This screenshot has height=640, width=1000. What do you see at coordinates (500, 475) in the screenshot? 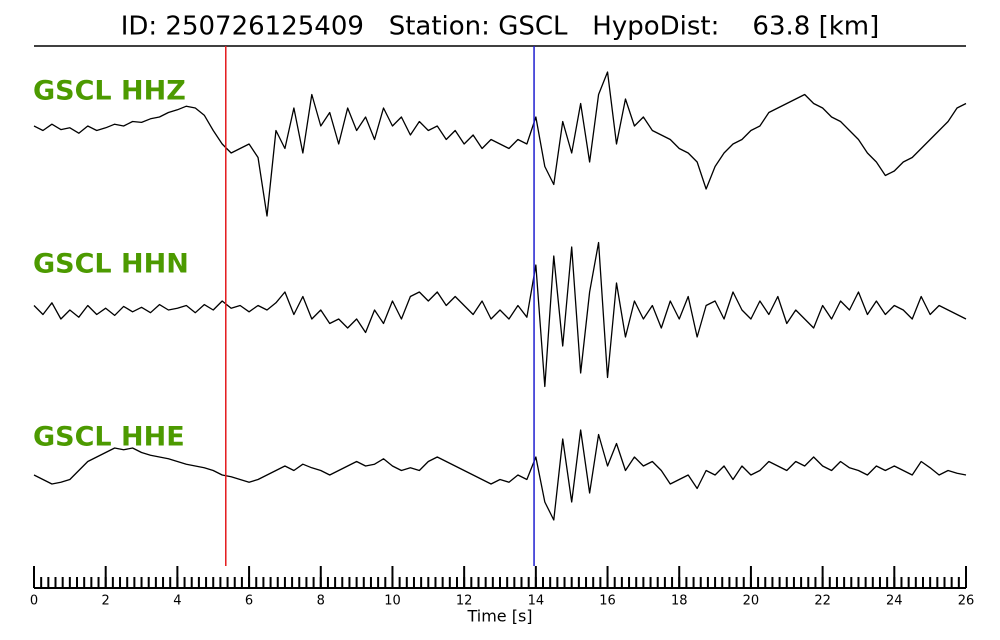
I see `trace` at bounding box center [500, 475].